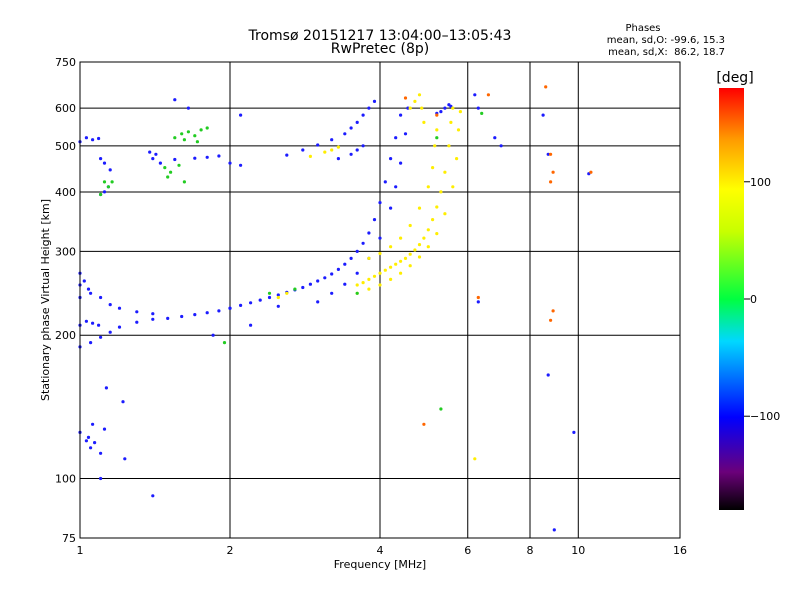 The image size is (800, 600). What do you see at coordinates (642, 28) in the screenshot?
I see `stats-title: Phases` at bounding box center [642, 28].